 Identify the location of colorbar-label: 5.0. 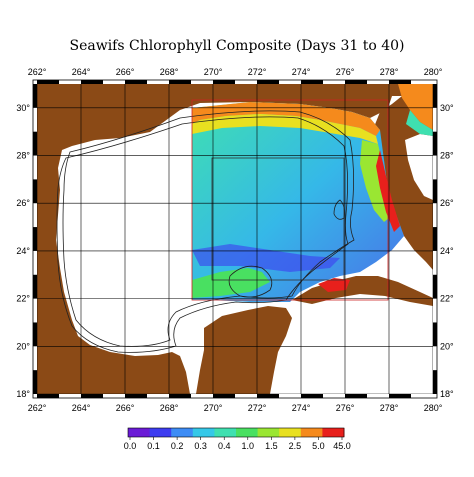
(318, 446).